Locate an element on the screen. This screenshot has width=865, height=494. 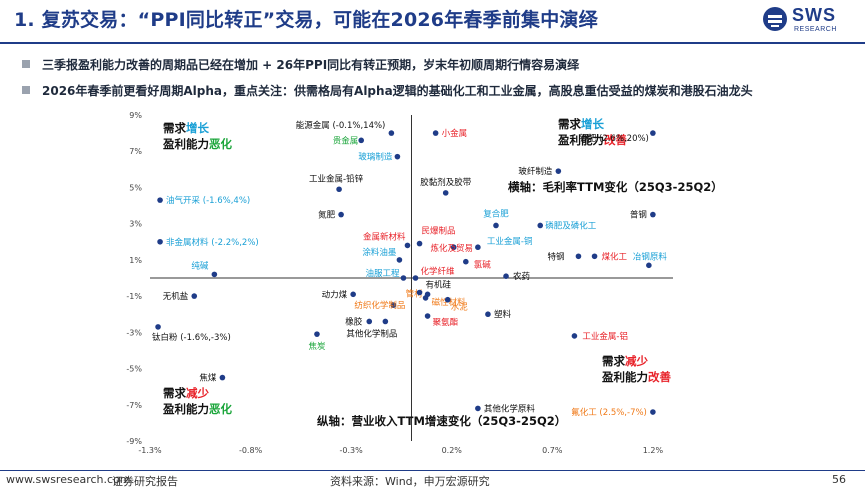
quadrant-label-top-left: 需求增长 is located at coordinates (186, 128).